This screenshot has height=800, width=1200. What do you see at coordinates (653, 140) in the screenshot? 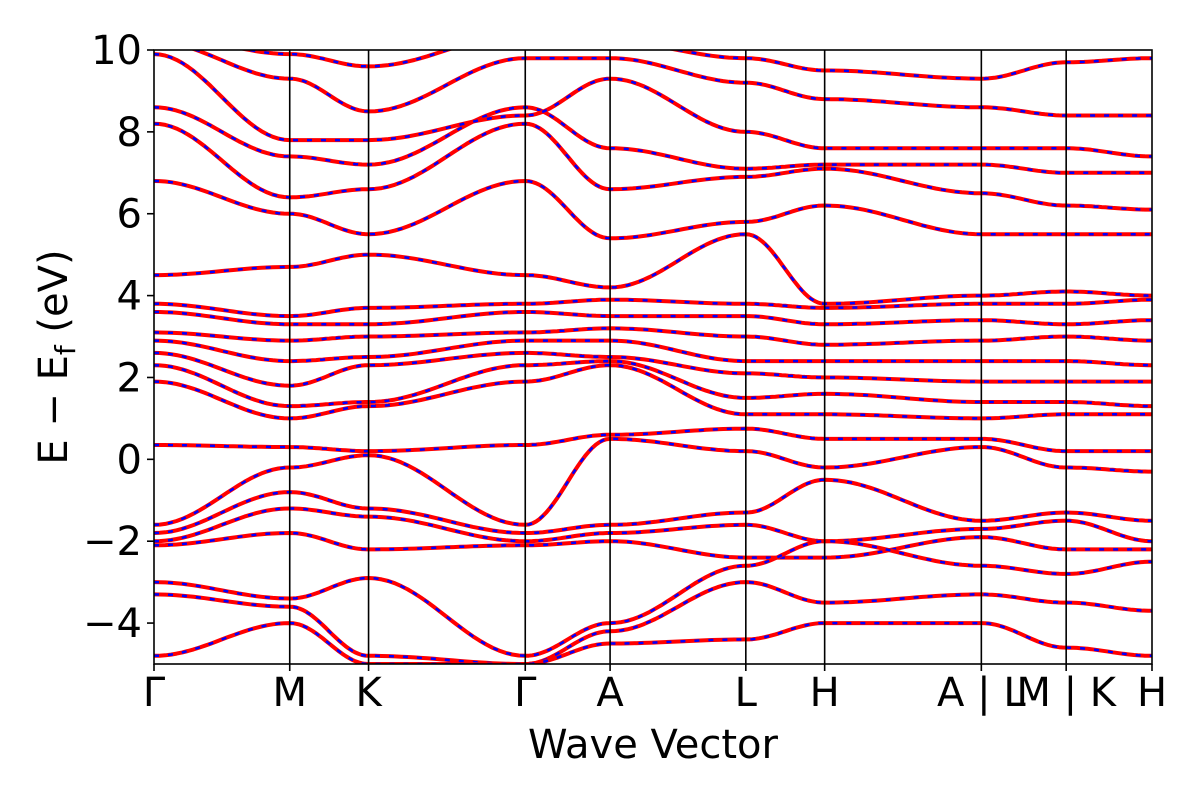
I see `band-18-dashed` at bounding box center [653, 140].